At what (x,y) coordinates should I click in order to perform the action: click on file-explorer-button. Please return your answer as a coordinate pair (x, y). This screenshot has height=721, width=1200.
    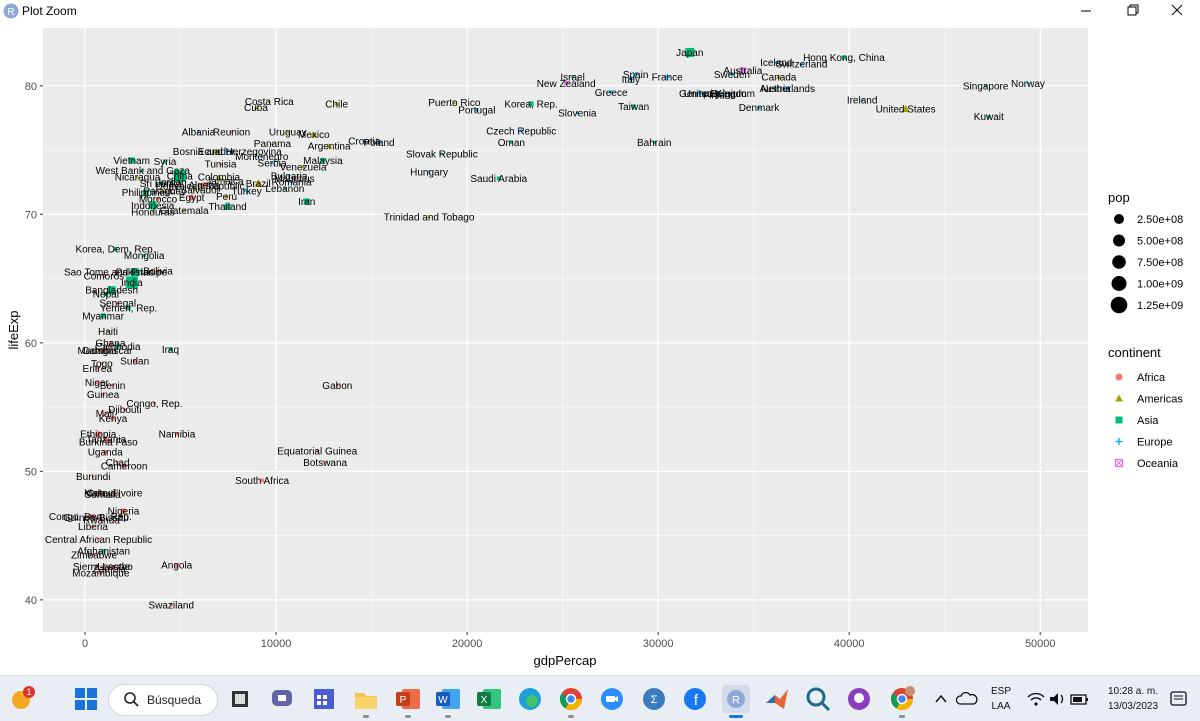
    Looking at the image, I should click on (366, 699).